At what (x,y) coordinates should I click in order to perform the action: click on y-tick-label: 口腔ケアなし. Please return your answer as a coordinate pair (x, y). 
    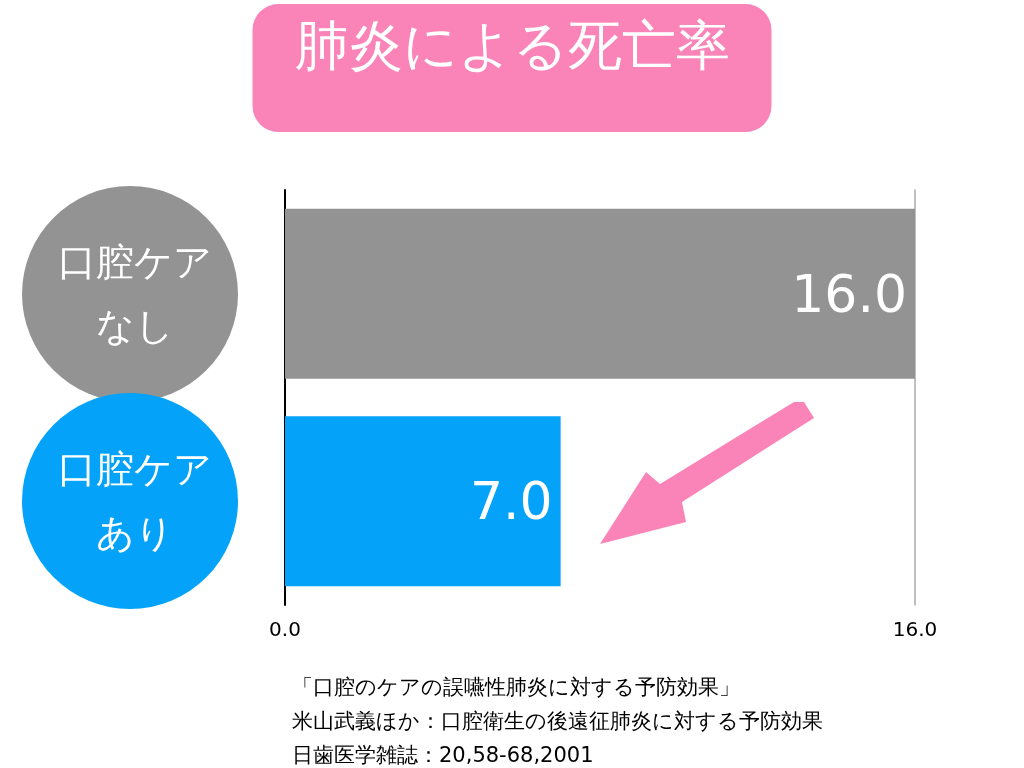
    Looking at the image, I should click on (135, 293).